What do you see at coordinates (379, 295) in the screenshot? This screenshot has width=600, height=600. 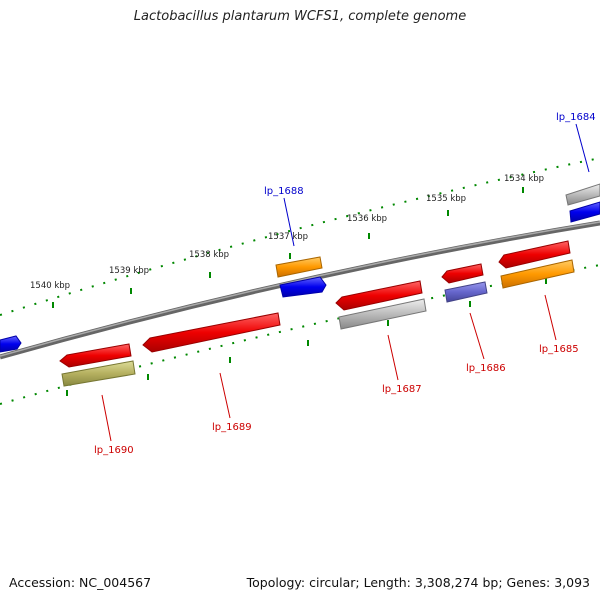 I see `gene-feature-lp1687` at bounding box center [379, 295].